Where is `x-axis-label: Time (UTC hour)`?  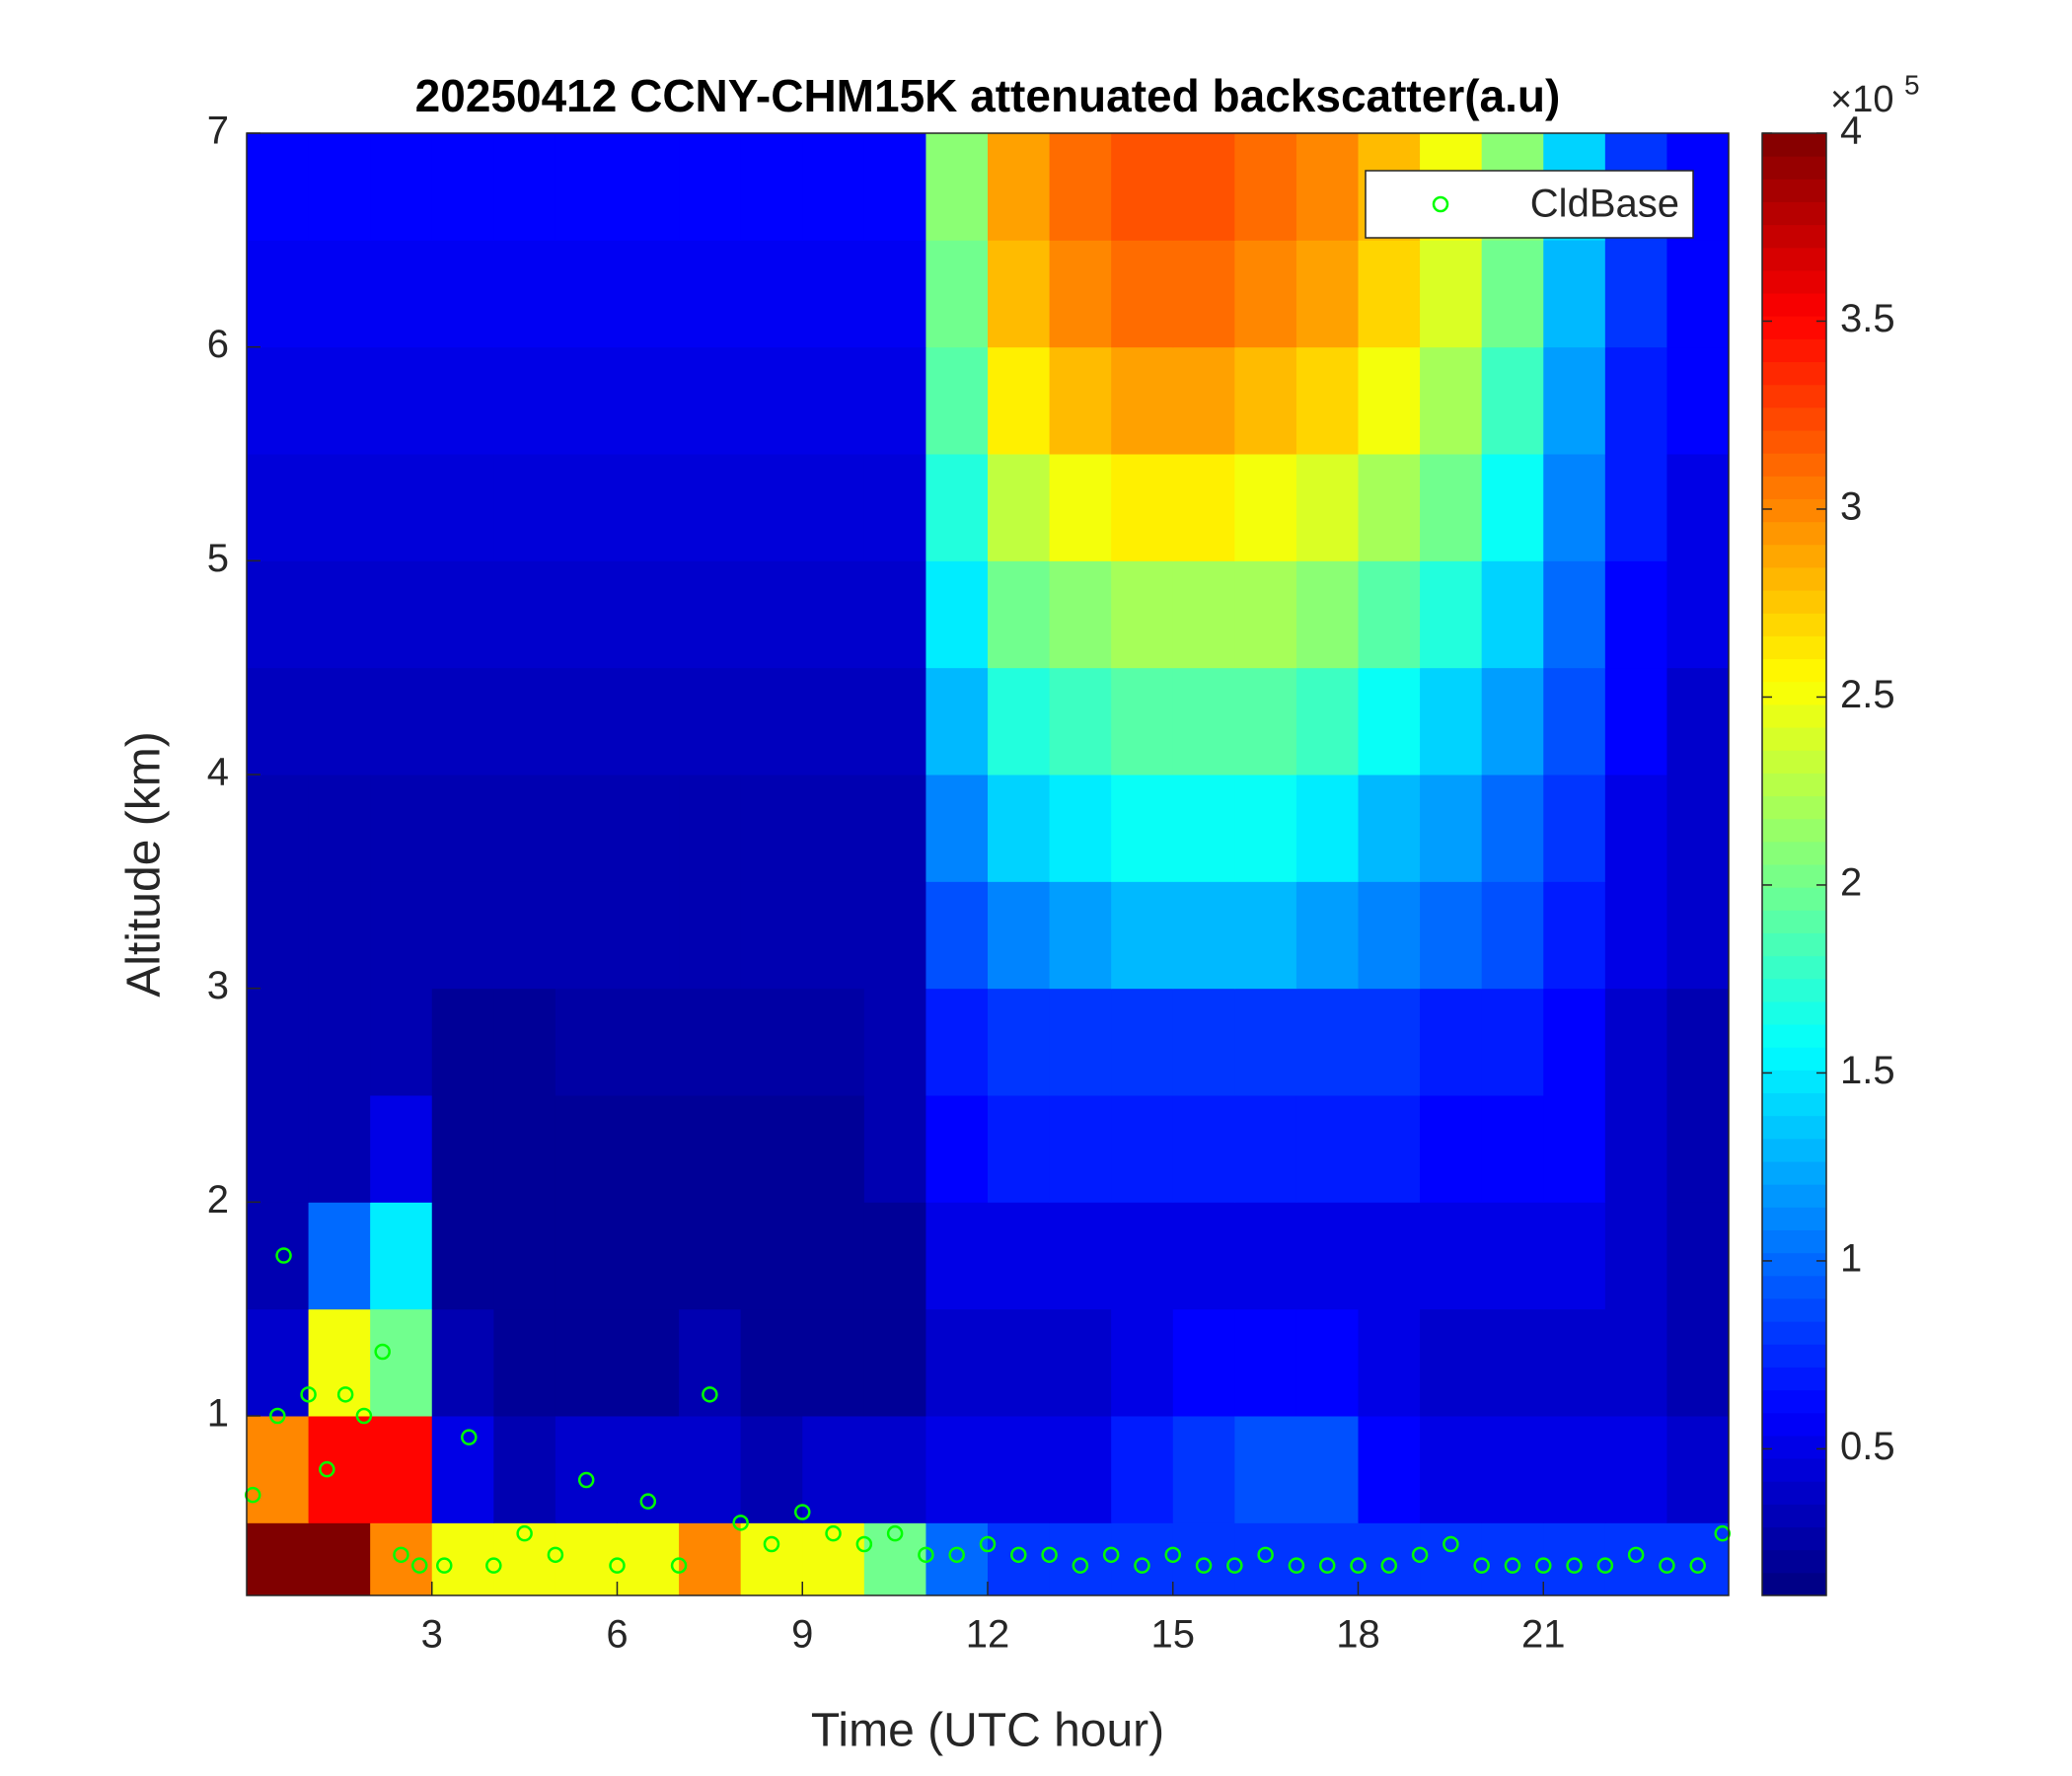
x-axis-label: Time (UTC hour) is located at coordinates (988, 1731).